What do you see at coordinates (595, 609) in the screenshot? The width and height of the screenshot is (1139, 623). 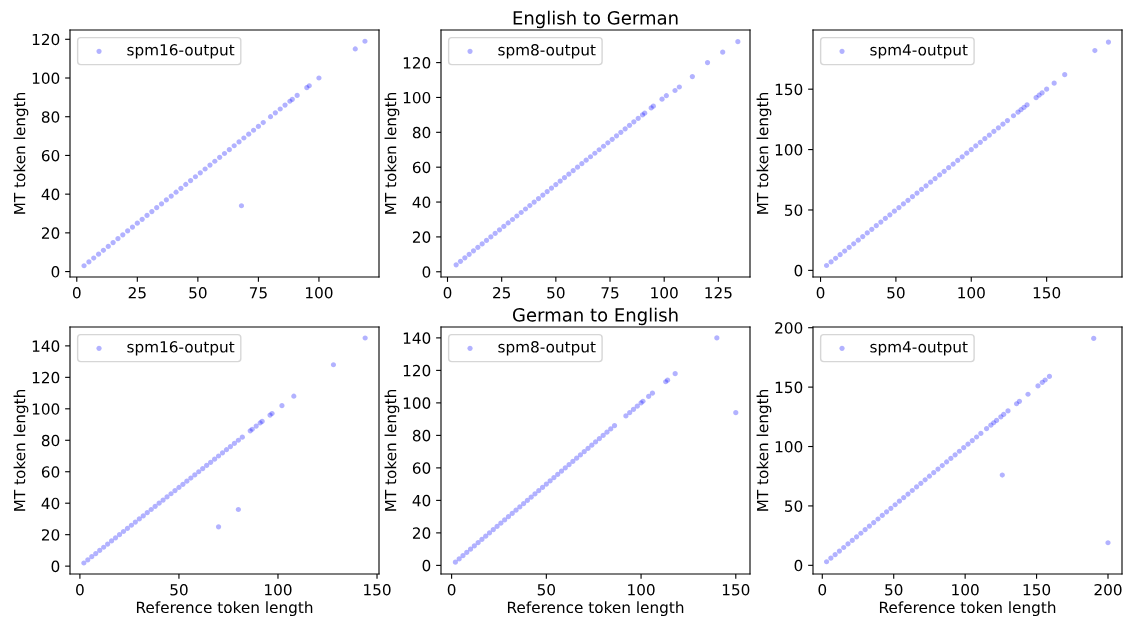 I see `x-axis-title: Reference token length` at bounding box center [595, 609].